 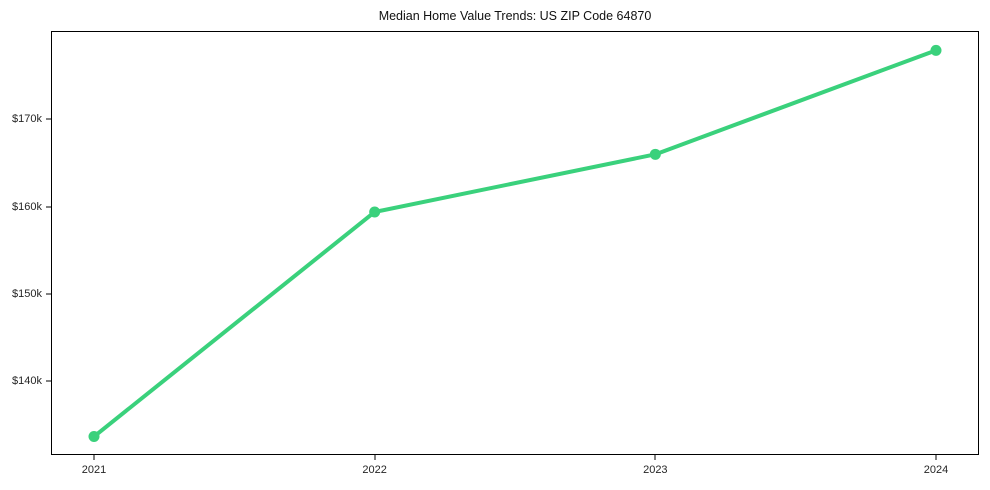 What do you see at coordinates (27, 294) in the screenshot?
I see `y-axis-tick-label: $150k` at bounding box center [27, 294].